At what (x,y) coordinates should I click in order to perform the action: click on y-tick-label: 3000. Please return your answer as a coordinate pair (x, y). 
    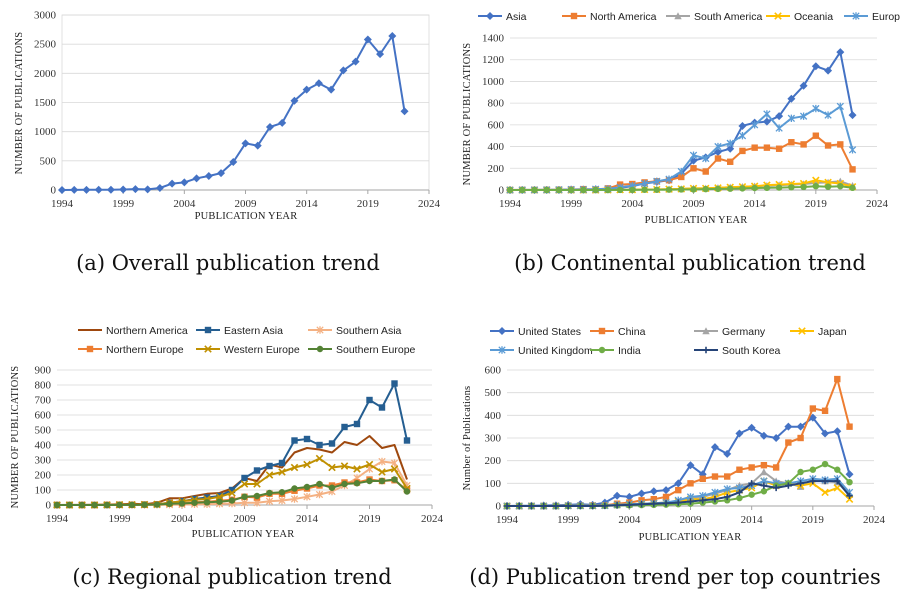
    Looking at the image, I should click on (45, 16).